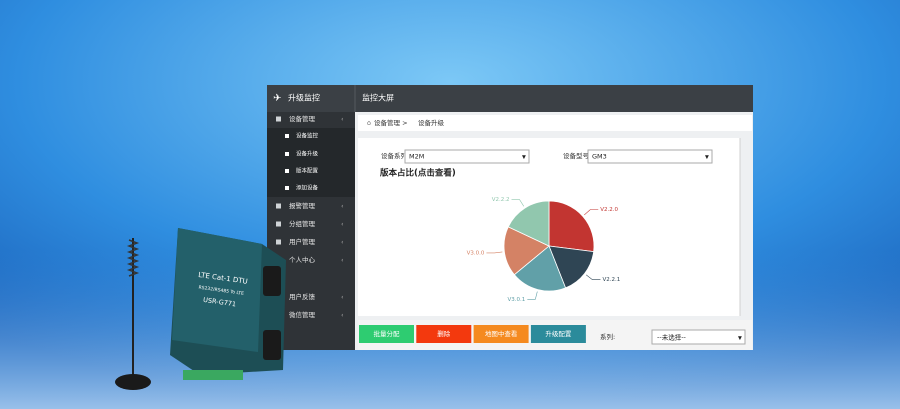  I want to click on filter-label: 设备系列:, so click(395, 155).